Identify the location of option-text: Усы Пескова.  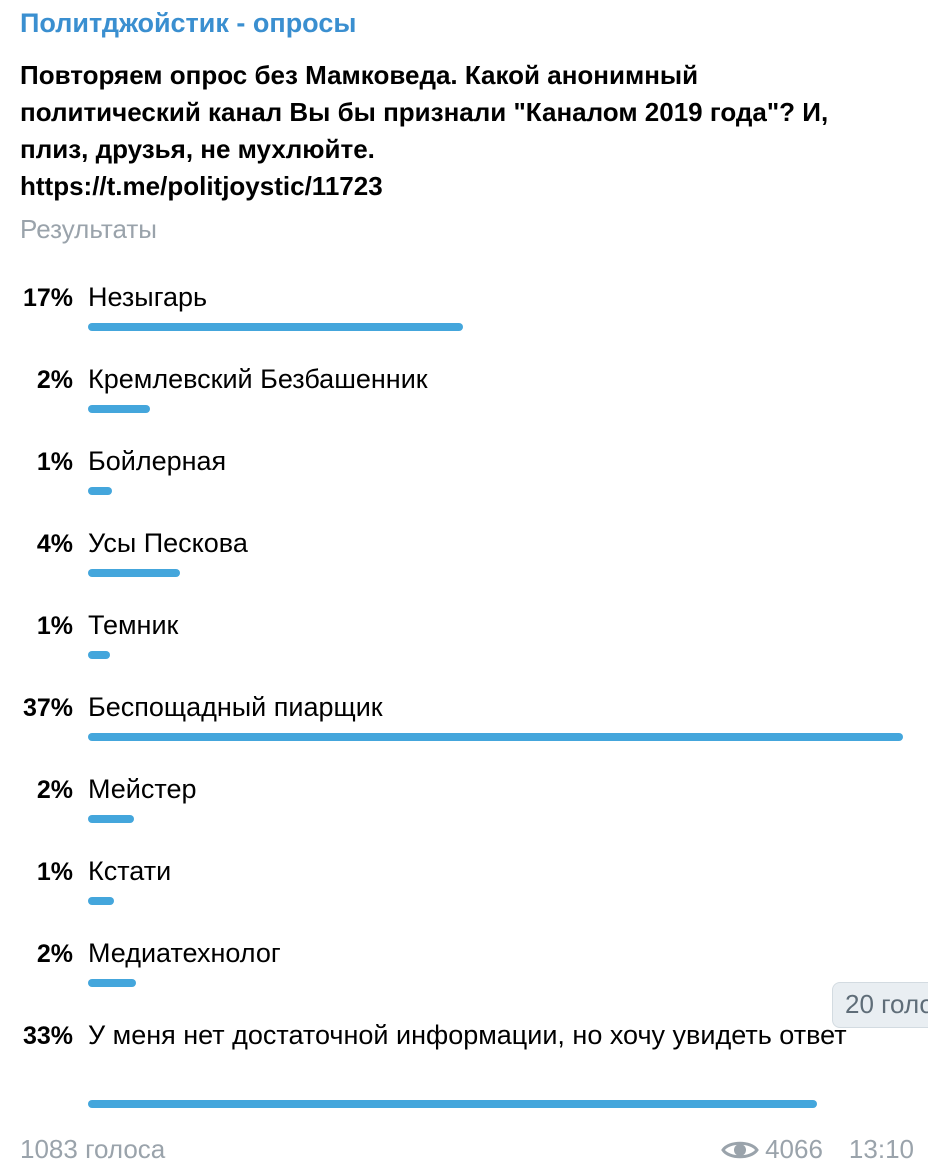
(168, 543).